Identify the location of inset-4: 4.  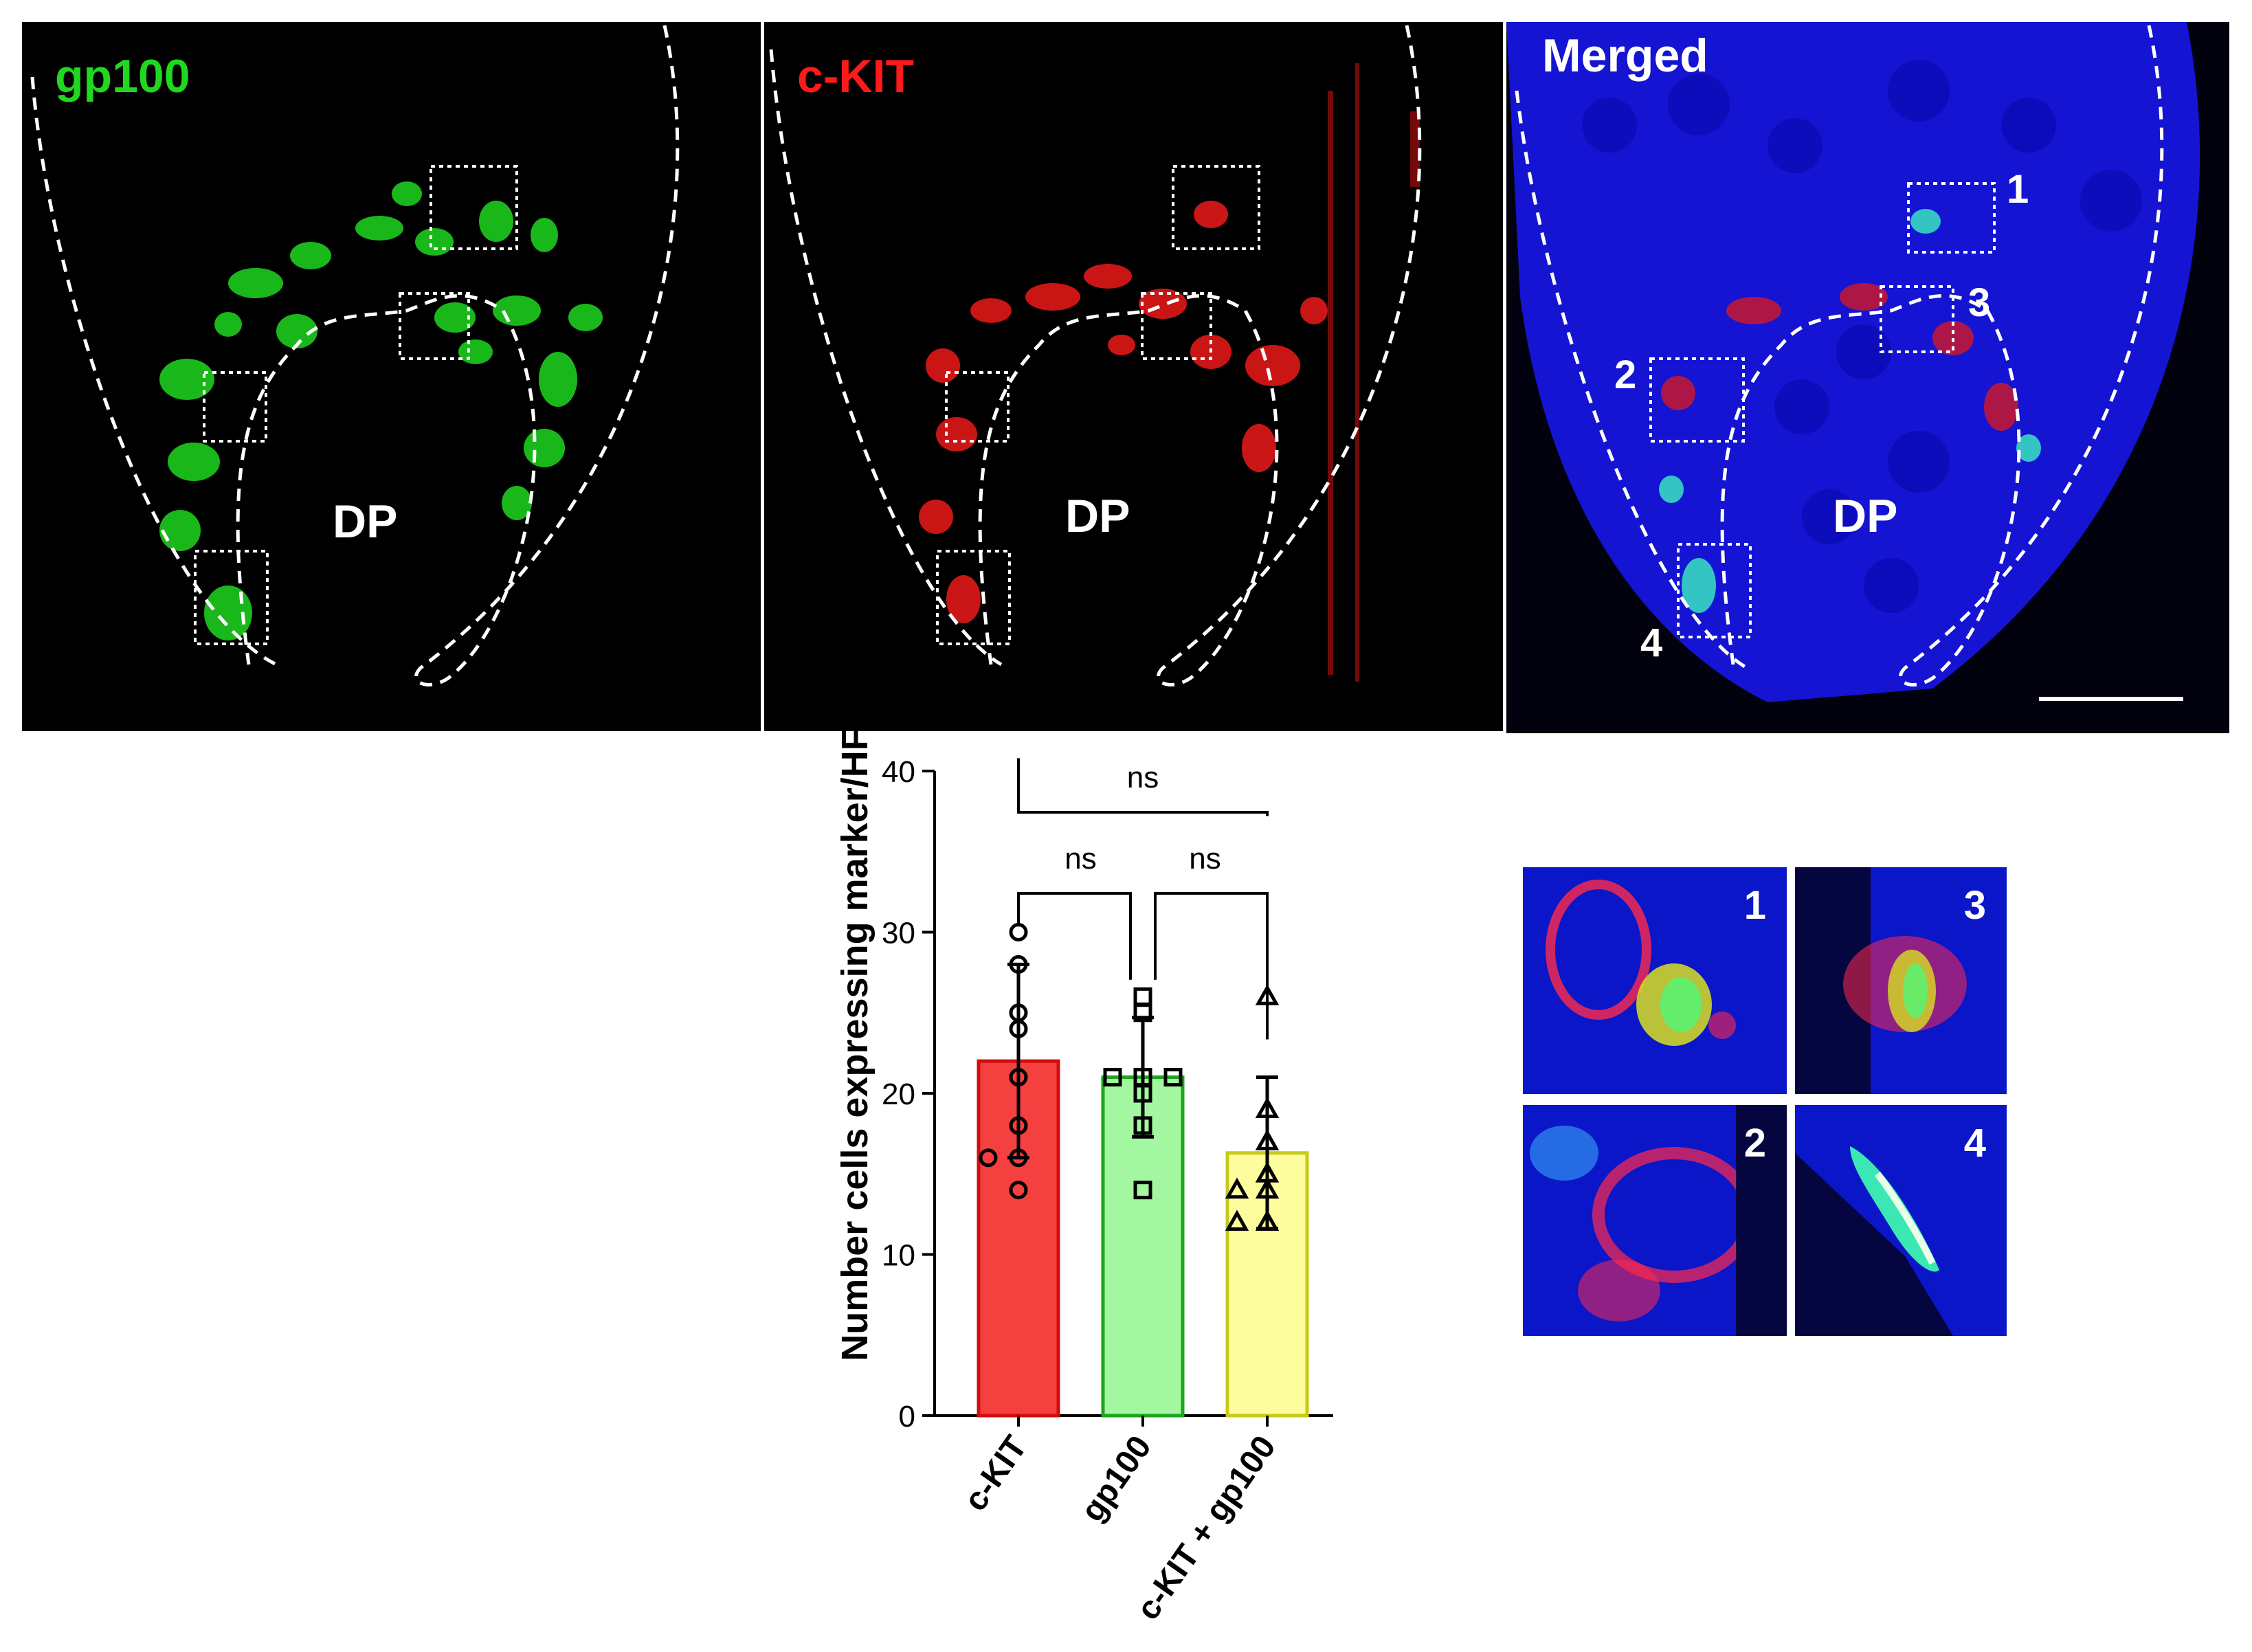
(1901, 1220).